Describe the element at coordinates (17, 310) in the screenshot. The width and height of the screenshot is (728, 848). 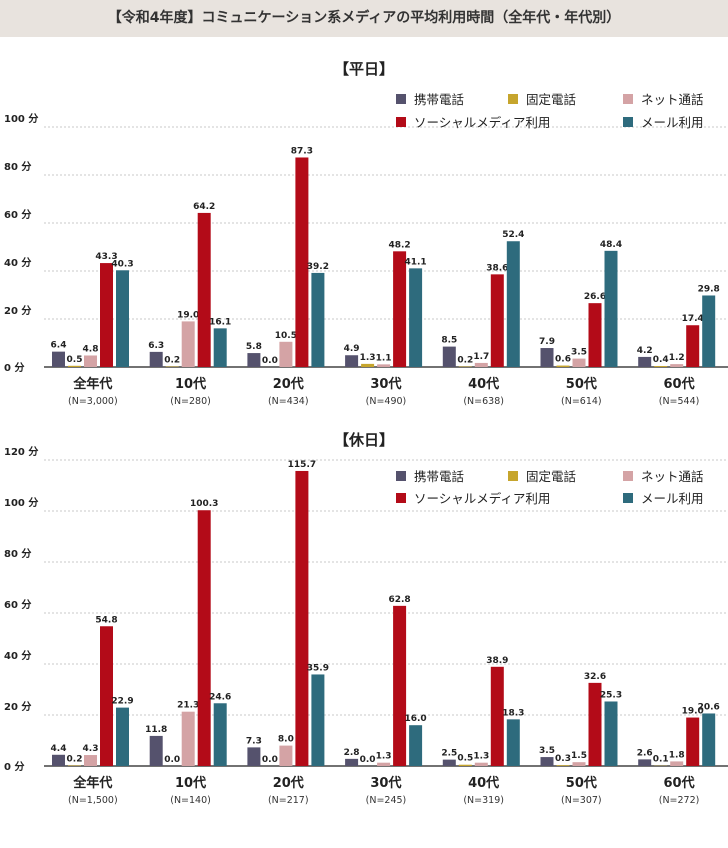
I see `weekday-y-tick-label: 20 分` at that location.